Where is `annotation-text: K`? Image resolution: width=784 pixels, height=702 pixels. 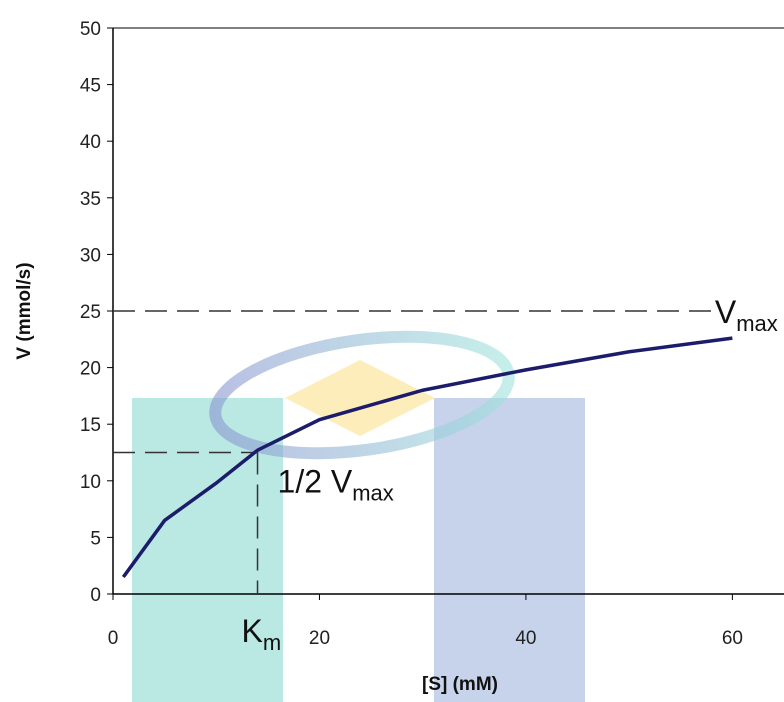
annotation-text: K is located at coordinates (252, 631).